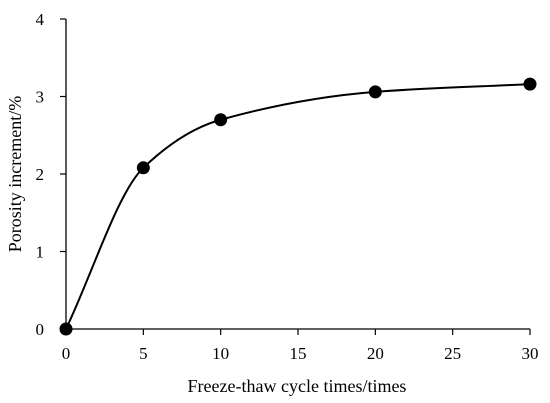  I want to click on y-tick-label: 1, so click(40, 252).